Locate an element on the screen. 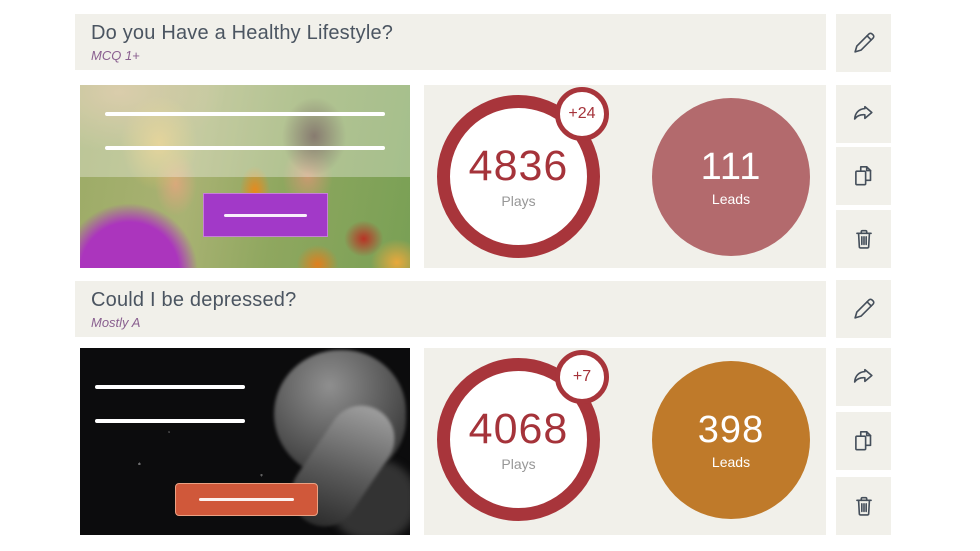 Image resolution: width=980 pixels, height=551 pixels. quiz-title: Could I be depressed? is located at coordinates (194, 300).